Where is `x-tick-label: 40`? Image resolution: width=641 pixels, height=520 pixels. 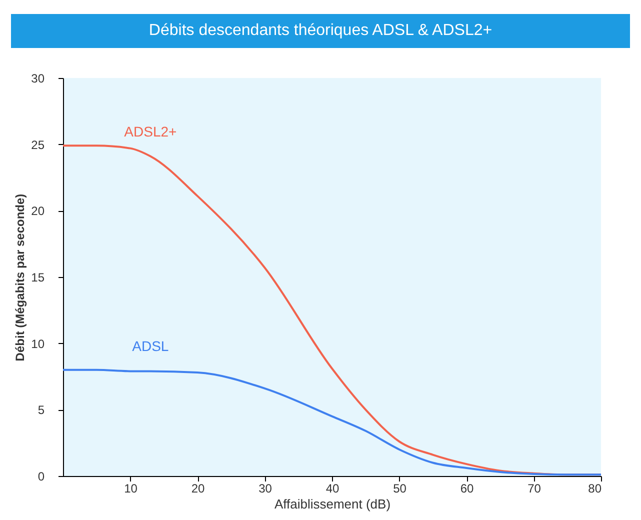 x-tick-label: 40 is located at coordinates (333, 489).